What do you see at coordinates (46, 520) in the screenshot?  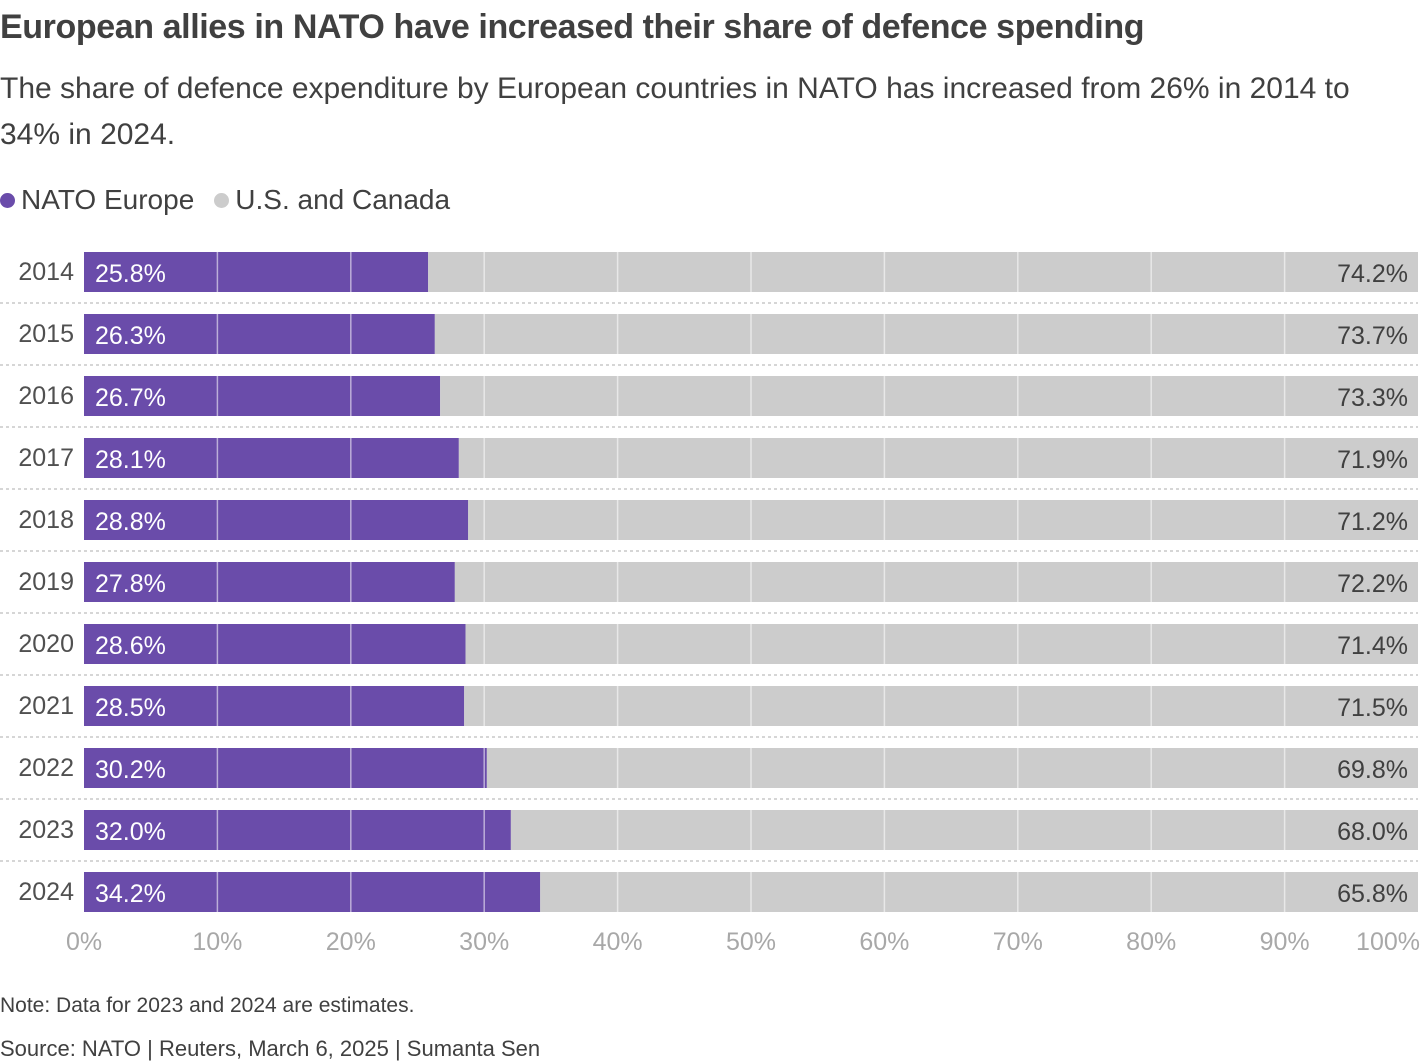 I see `y-tick-label-2018: 2018` at bounding box center [46, 520].